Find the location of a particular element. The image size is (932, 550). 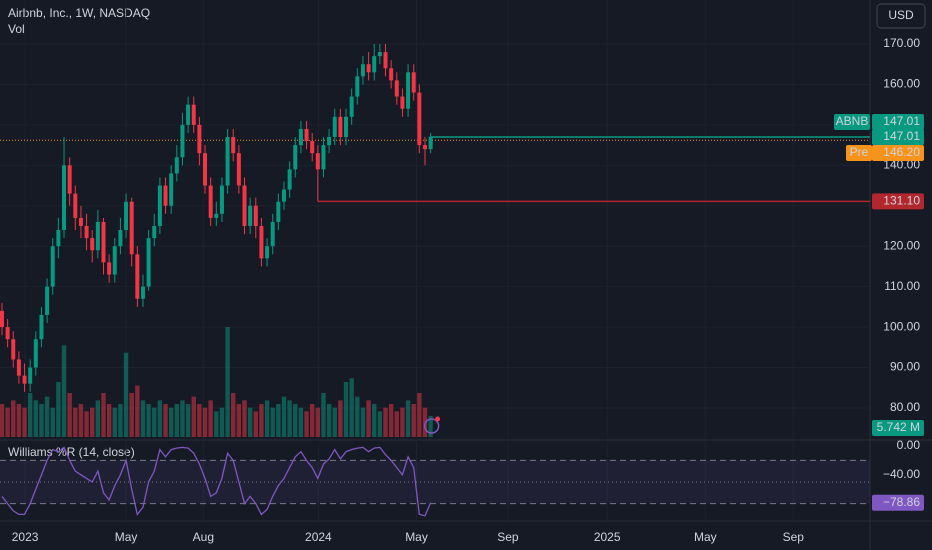

currency: USD is located at coordinates (901, 15).